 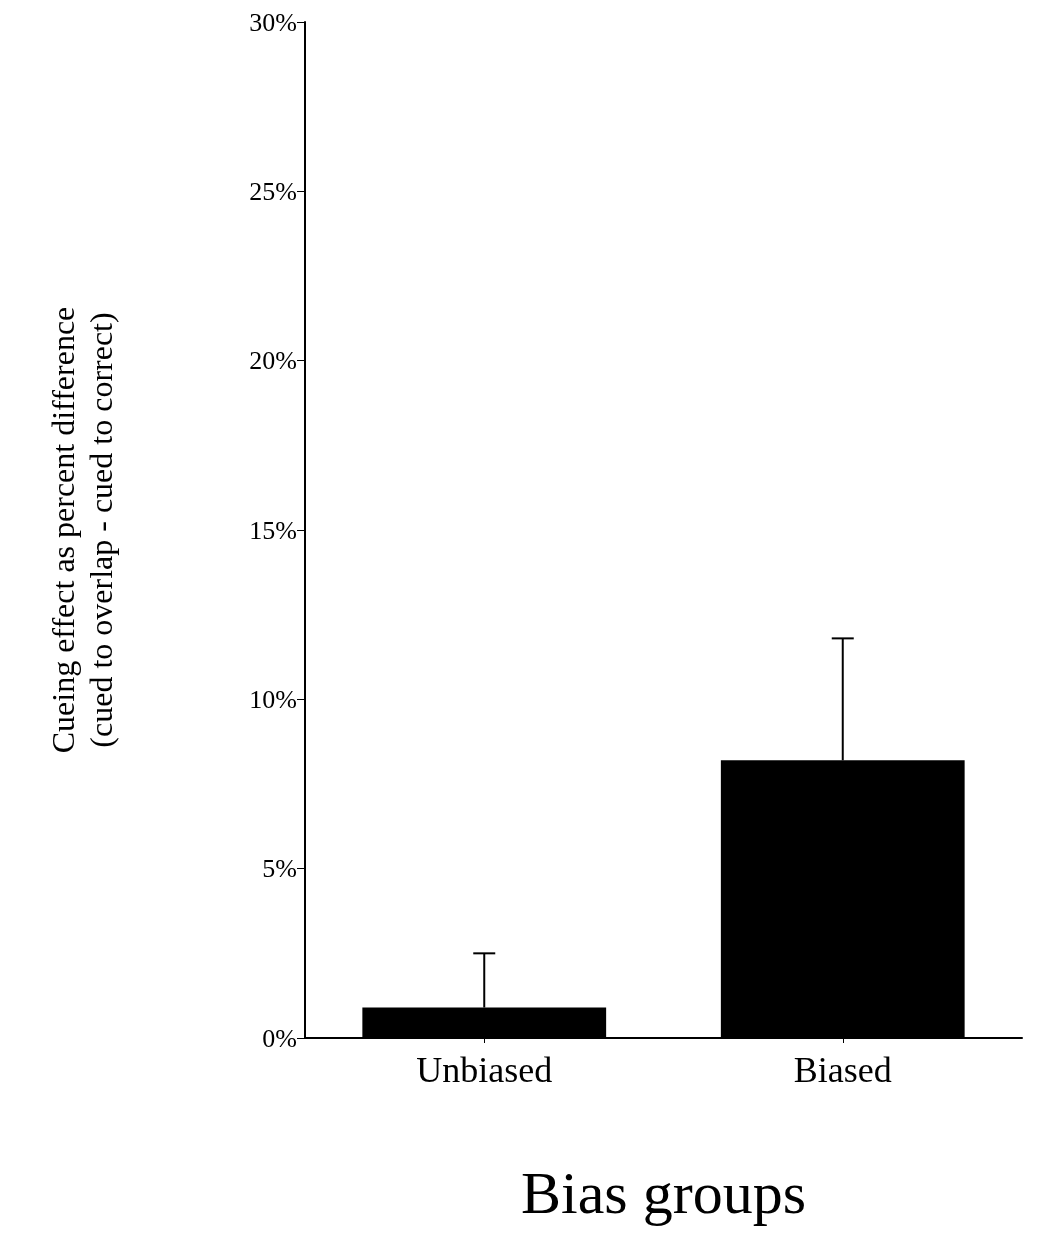 What do you see at coordinates (279, 1038) in the screenshot?
I see `y-tick-label: 0%` at bounding box center [279, 1038].